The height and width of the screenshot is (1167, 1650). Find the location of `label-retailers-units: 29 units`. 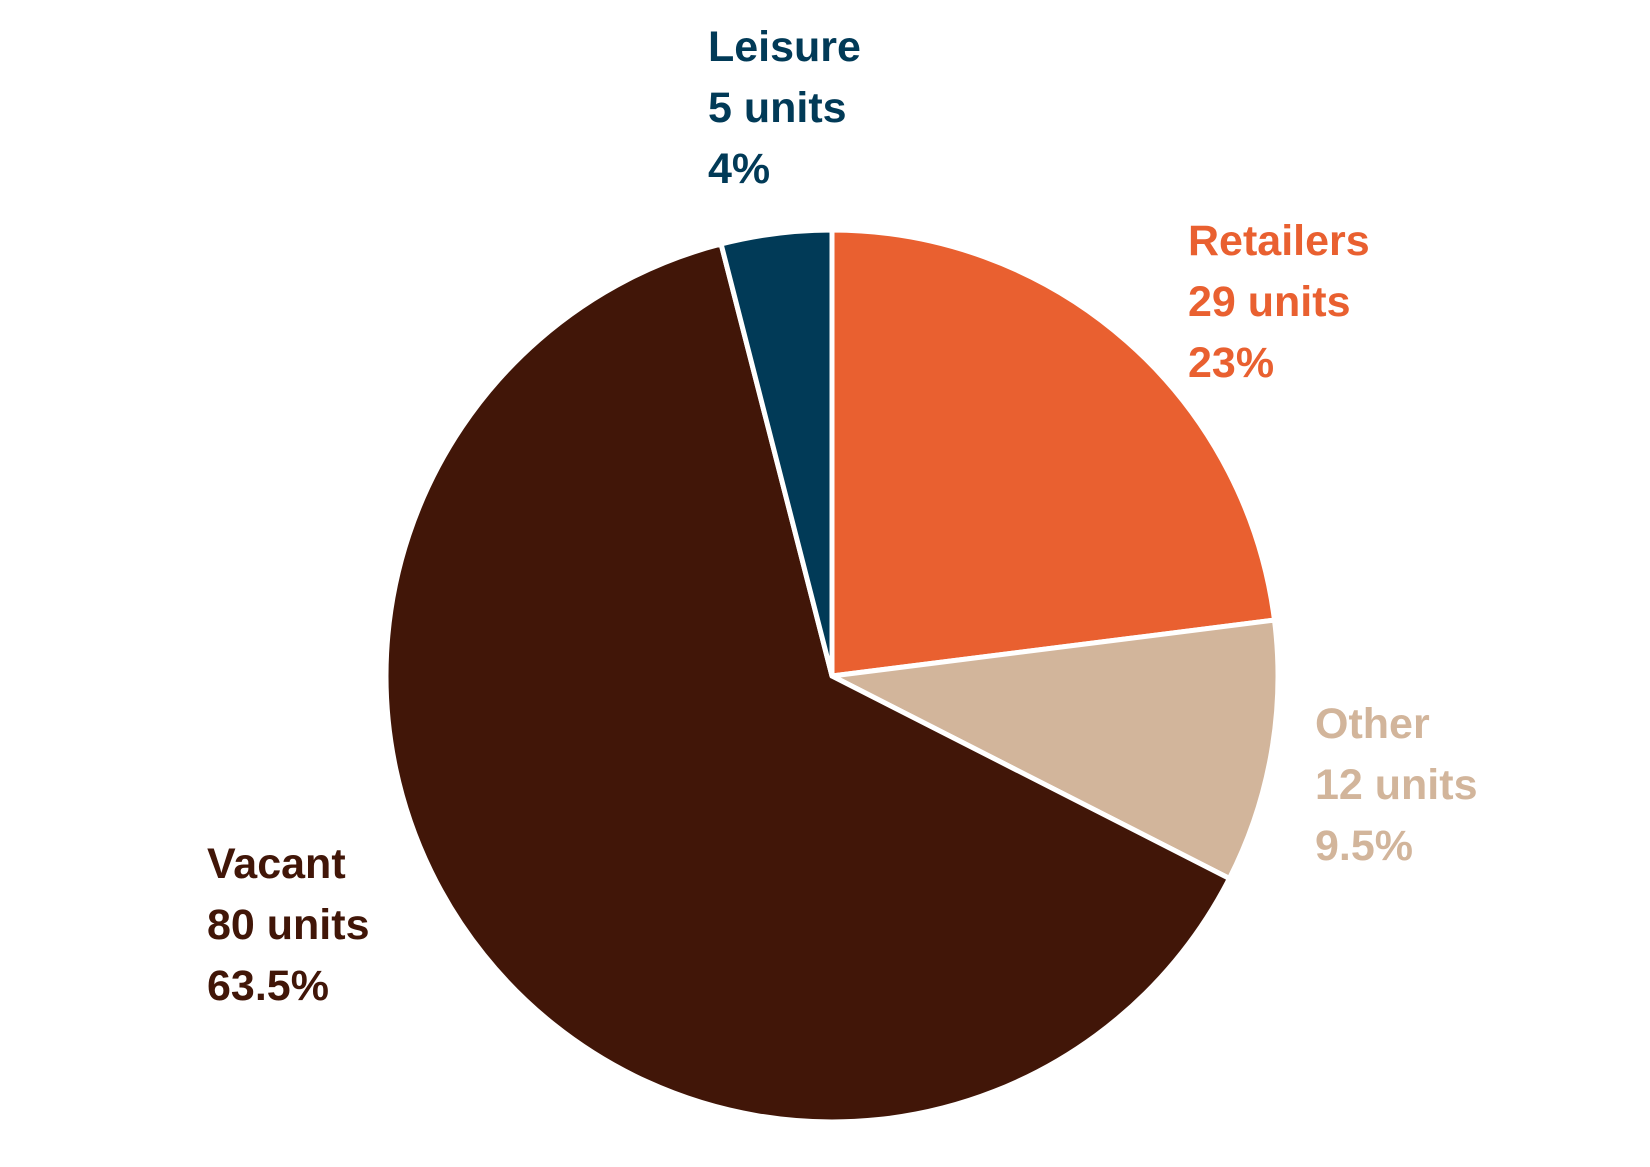

label-retailers-units: 29 units is located at coordinates (1269, 302).